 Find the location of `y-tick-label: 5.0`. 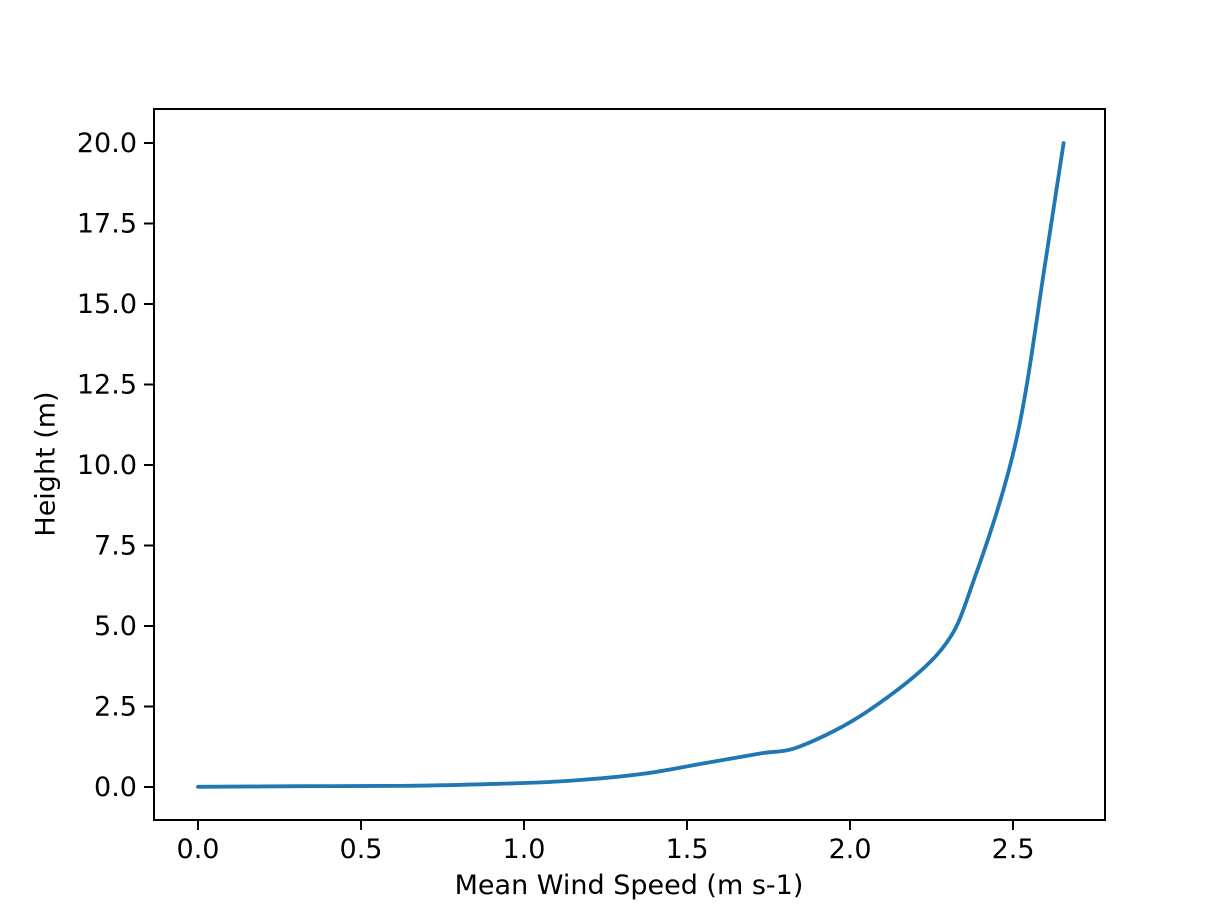

y-tick-label: 5.0 is located at coordinates (115, 626).